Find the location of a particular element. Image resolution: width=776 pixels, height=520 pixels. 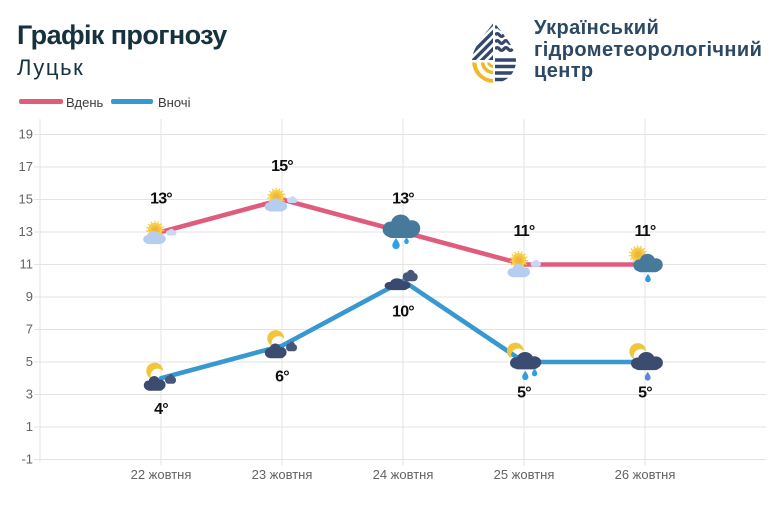

svg-text: 15 is located at coordinates (26, 199).